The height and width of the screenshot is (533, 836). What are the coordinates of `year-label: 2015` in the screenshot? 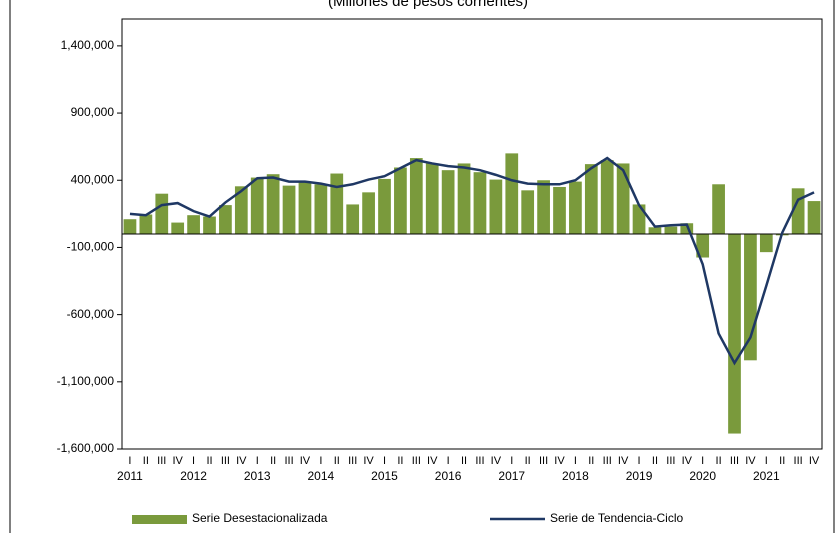 It's located at (384, 476).